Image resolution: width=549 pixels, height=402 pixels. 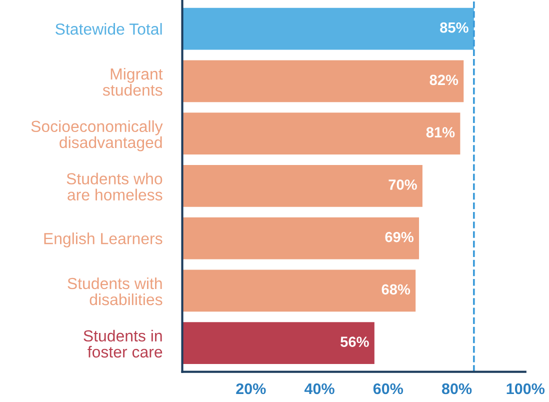 I want to click on y-tick-label: Socioeconomically disadvantaged, so click(x=97, y=136).